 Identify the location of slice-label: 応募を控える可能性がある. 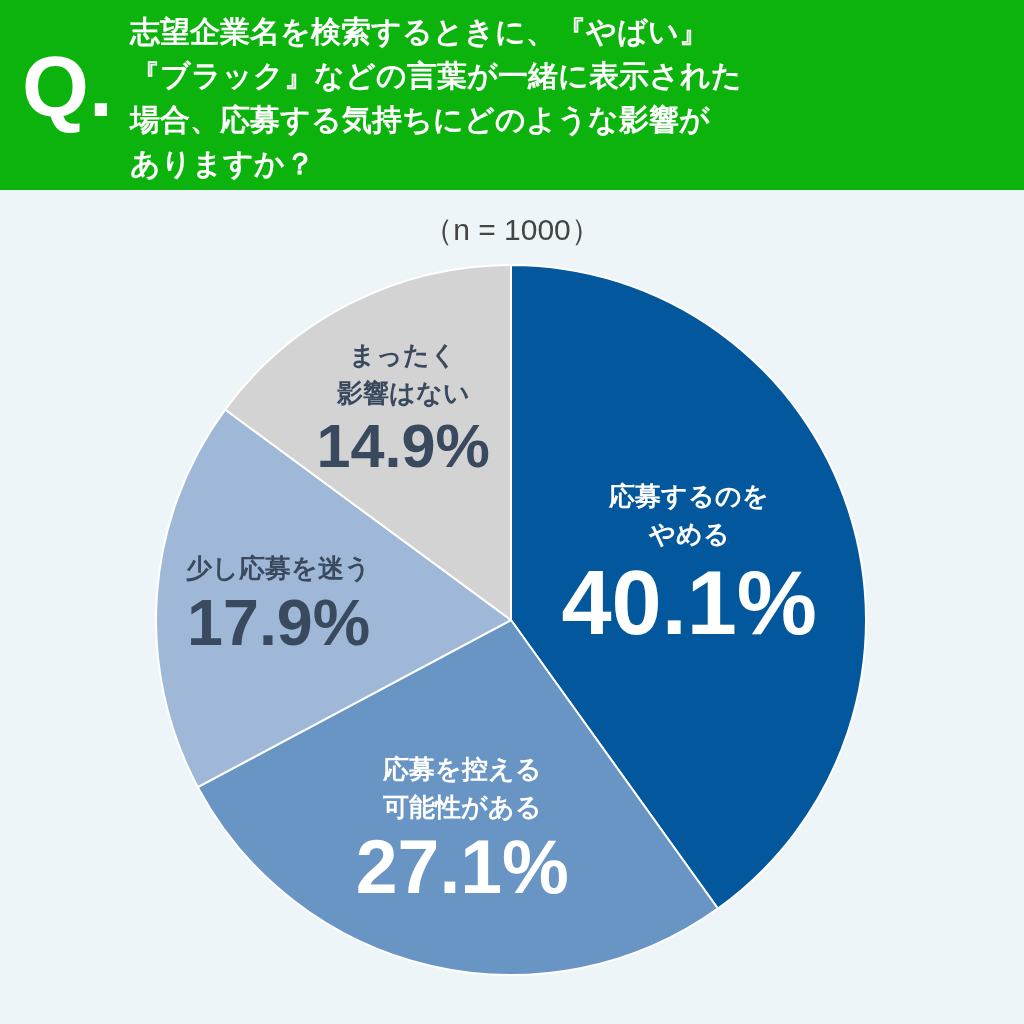
(462, 788).